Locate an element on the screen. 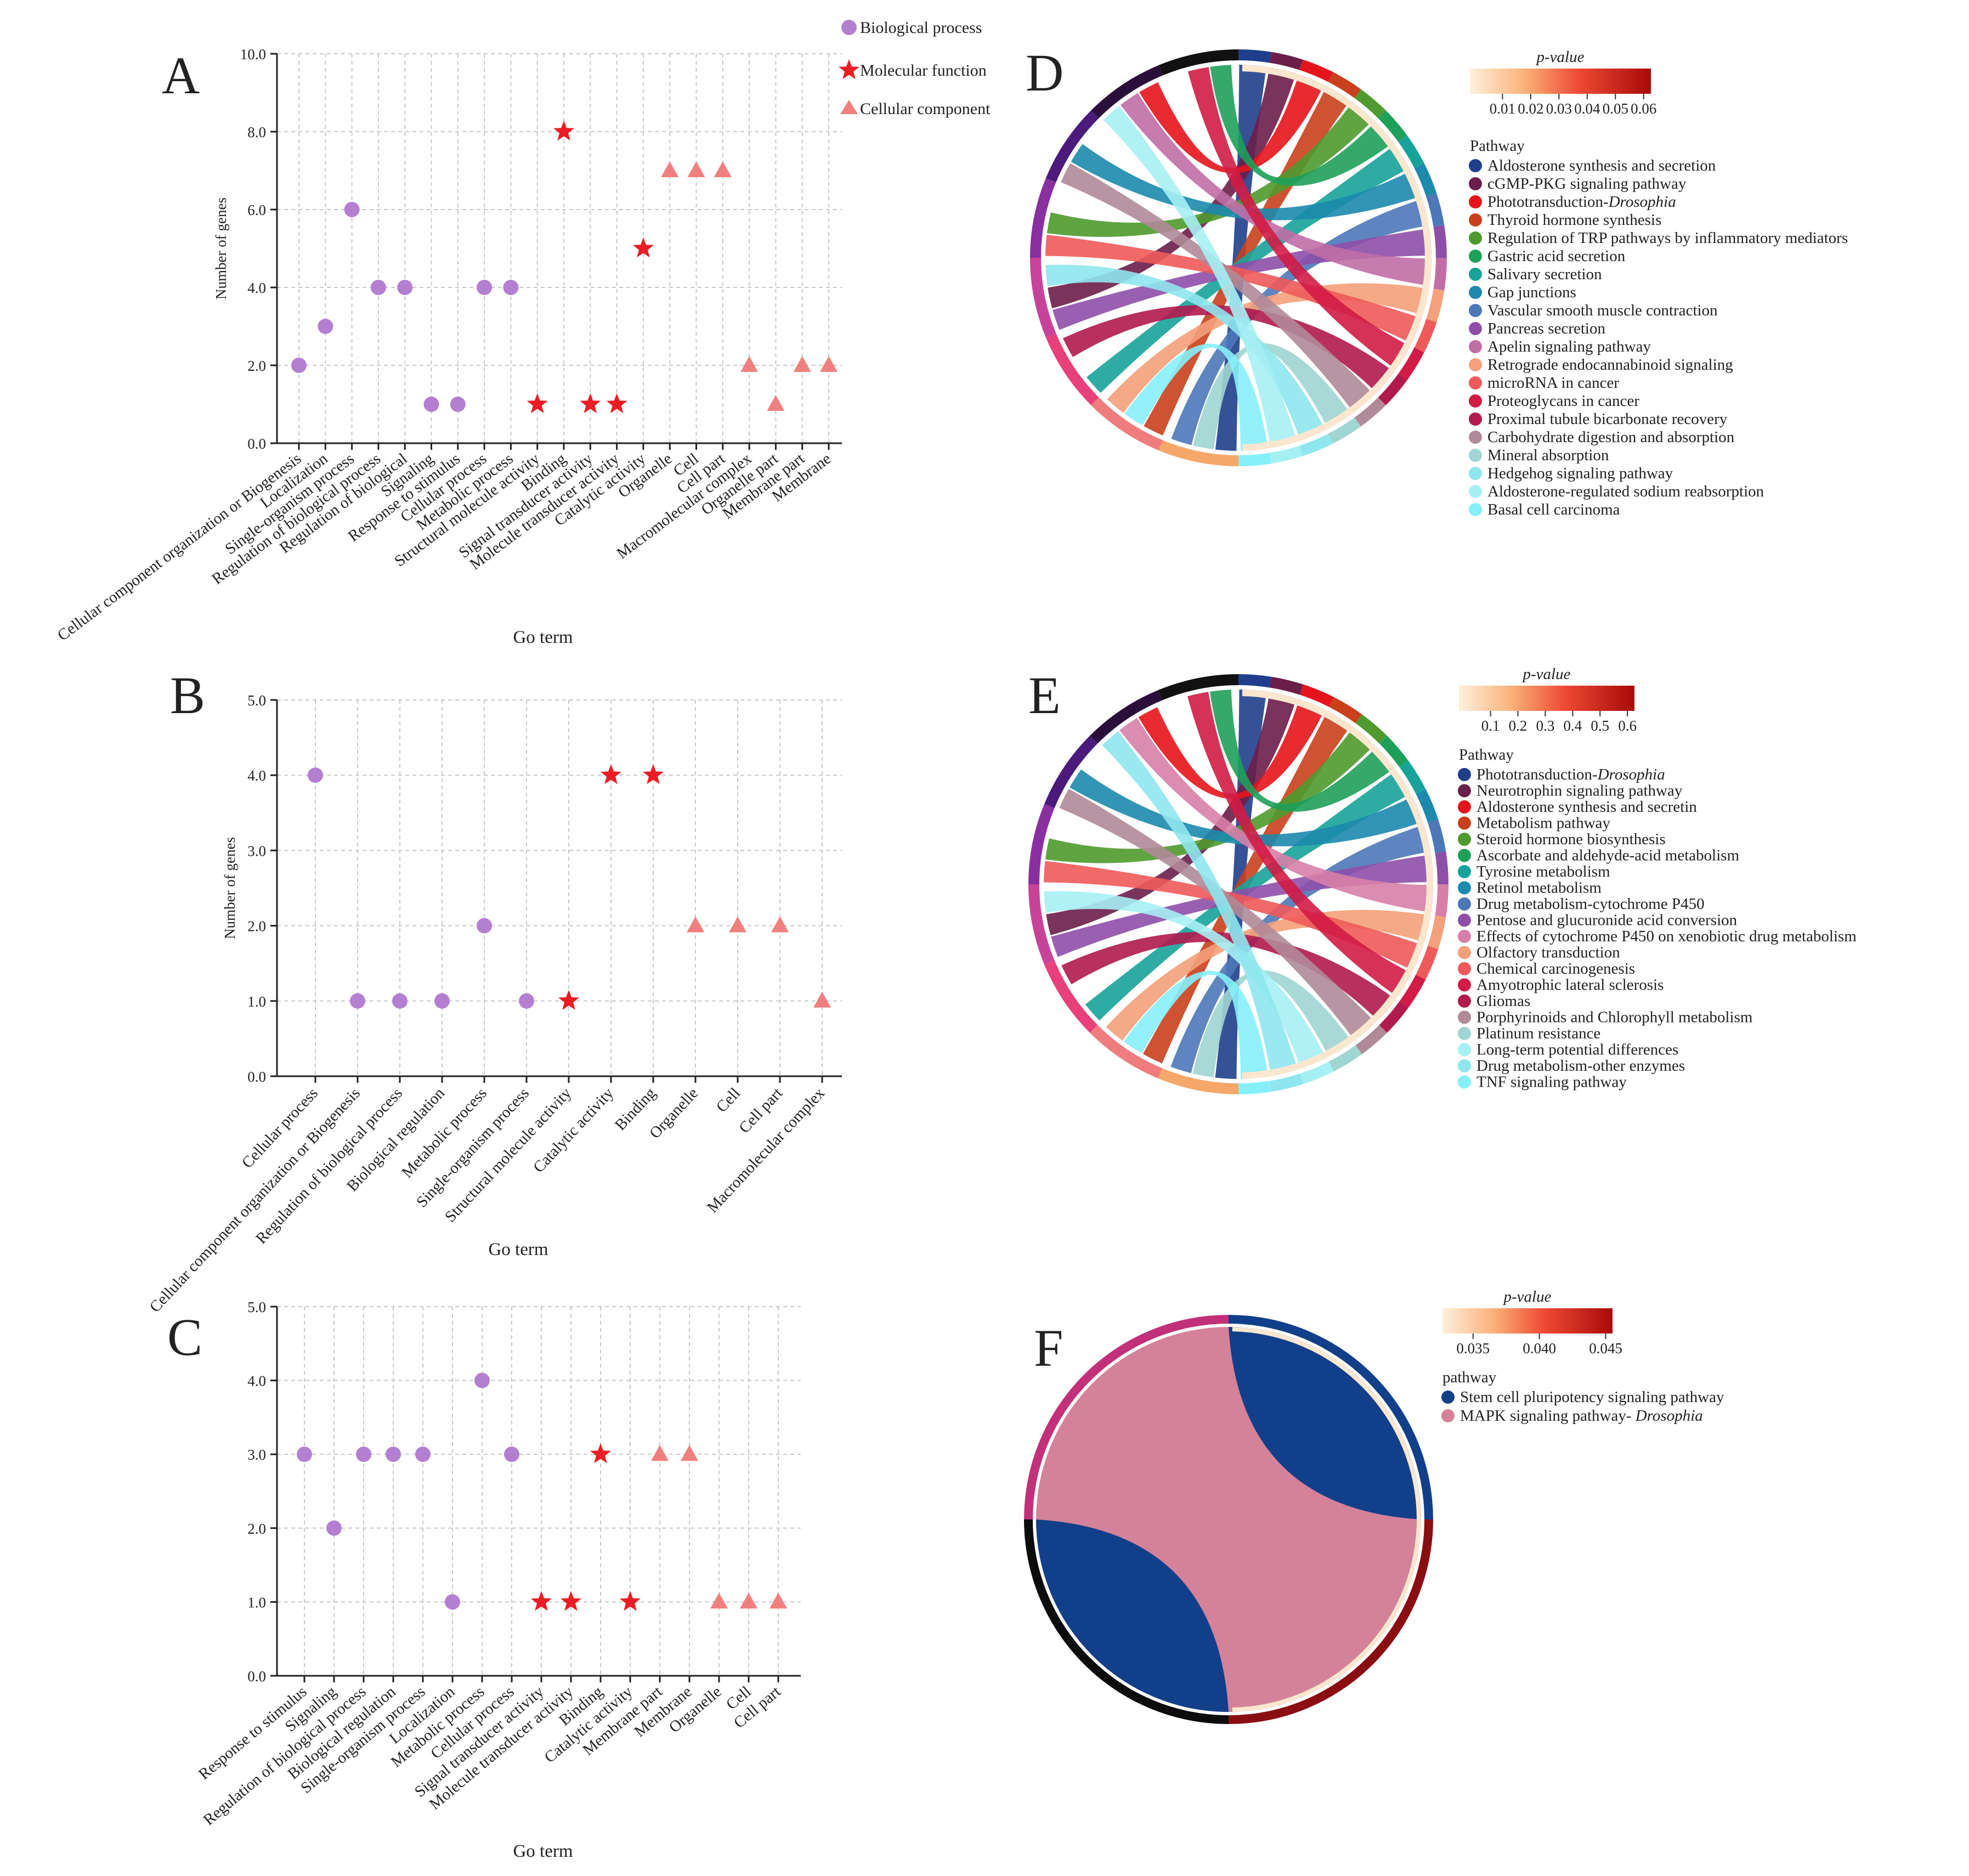 This screenshot has height=1876, width=1969. colorbar-tick-label: 0.03 is located at coordinates (1559, 109).